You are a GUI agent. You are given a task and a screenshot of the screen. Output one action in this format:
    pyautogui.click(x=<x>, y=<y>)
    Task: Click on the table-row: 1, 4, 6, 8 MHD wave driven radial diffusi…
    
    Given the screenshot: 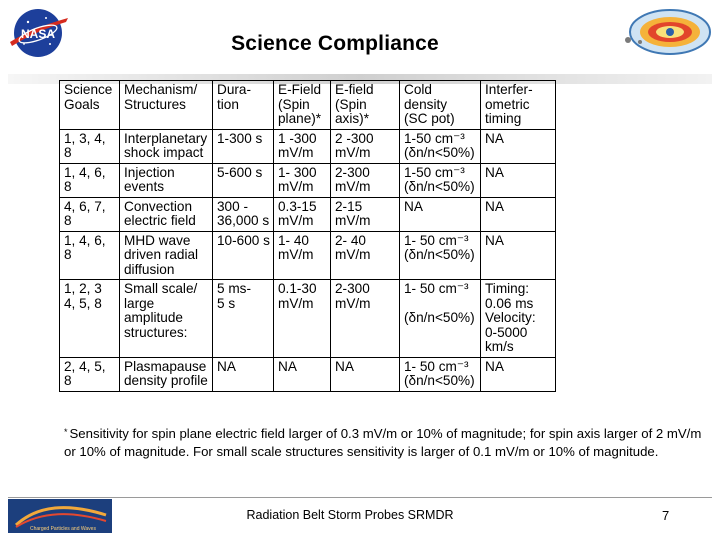 What is the action you would take?
    pyautogui.click(x=307, y=255)
    